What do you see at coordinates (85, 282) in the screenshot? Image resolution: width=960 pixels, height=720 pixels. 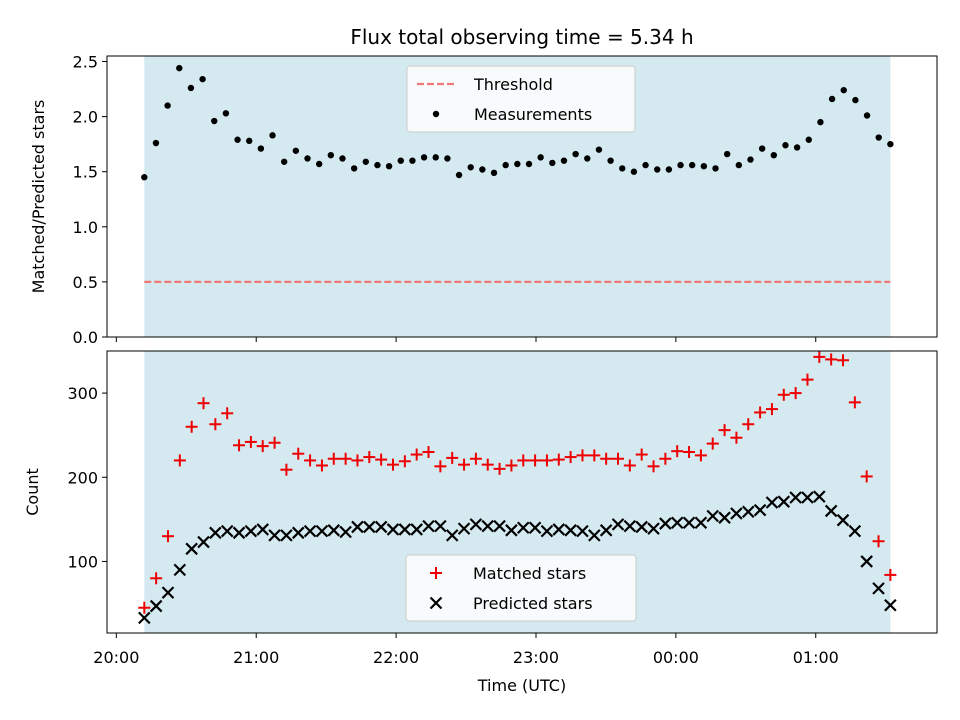 I see `ratio-y-tick-label: 0.5` at bounding box center [85, 282].